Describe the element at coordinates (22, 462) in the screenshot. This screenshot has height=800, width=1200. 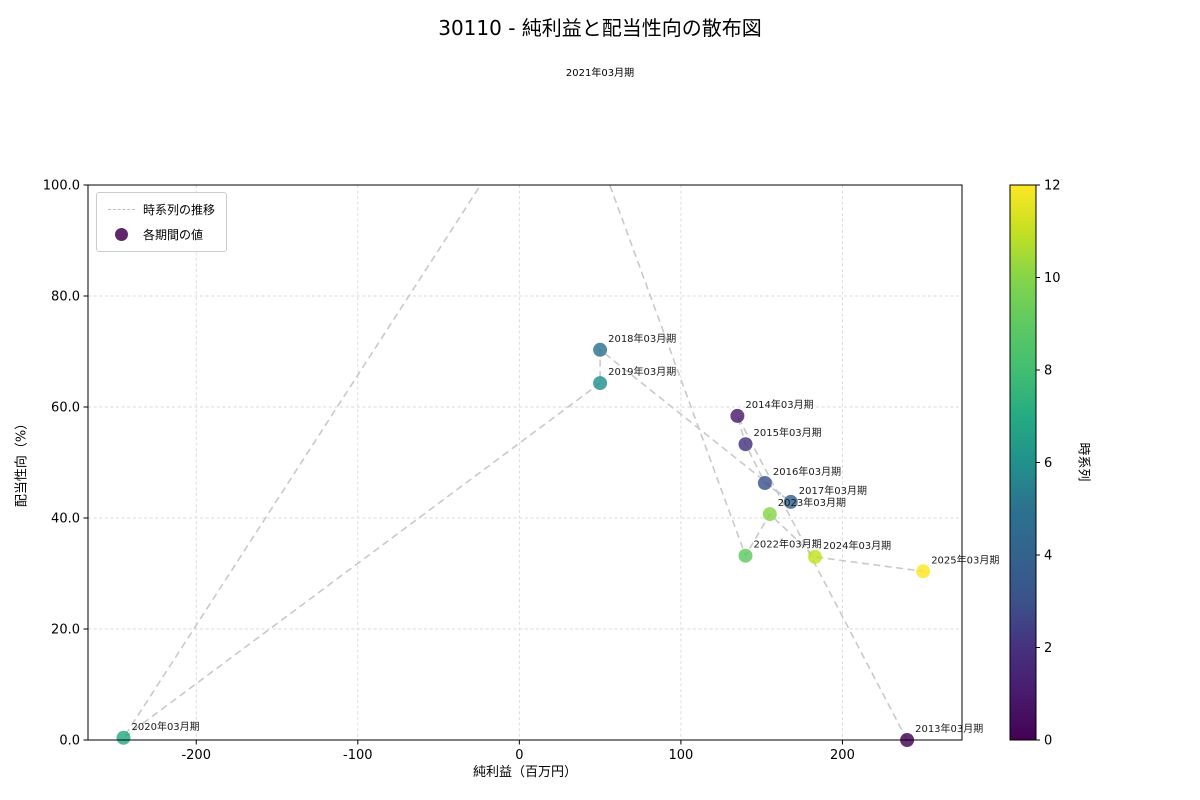
I see `y-axis-label: 配当性向（%）` at that location.